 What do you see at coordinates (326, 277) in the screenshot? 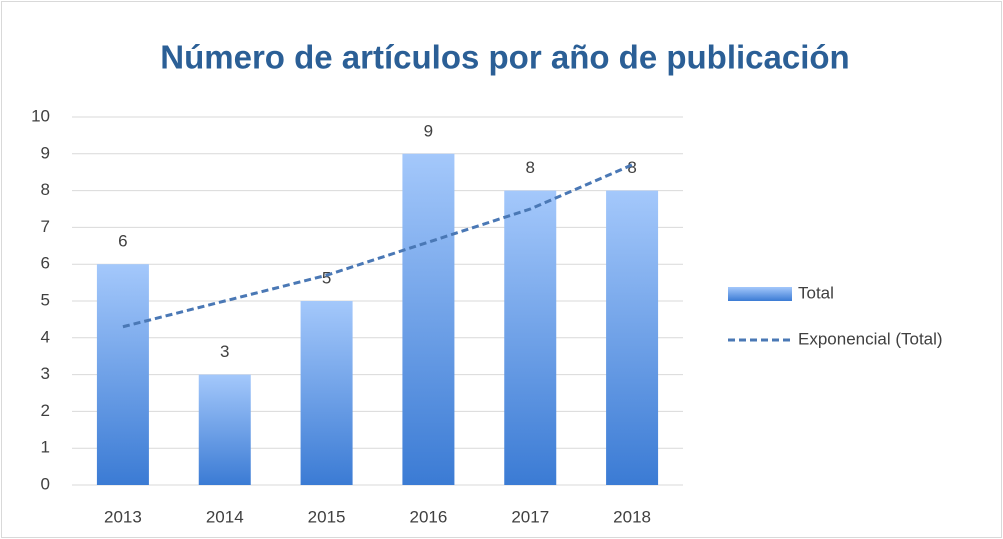
I see `data-label: 5` at bounding box center [326, 277].